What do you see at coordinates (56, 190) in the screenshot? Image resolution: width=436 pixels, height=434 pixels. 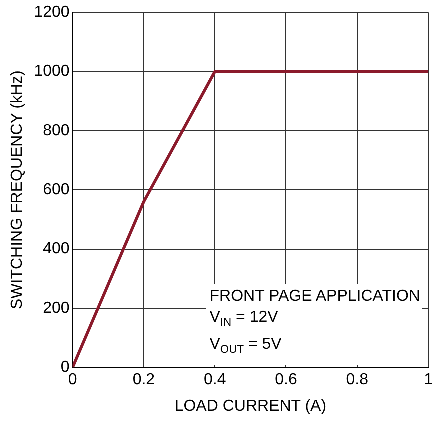 I see `y-tick-label: 600` at bounding box center [56, 190].